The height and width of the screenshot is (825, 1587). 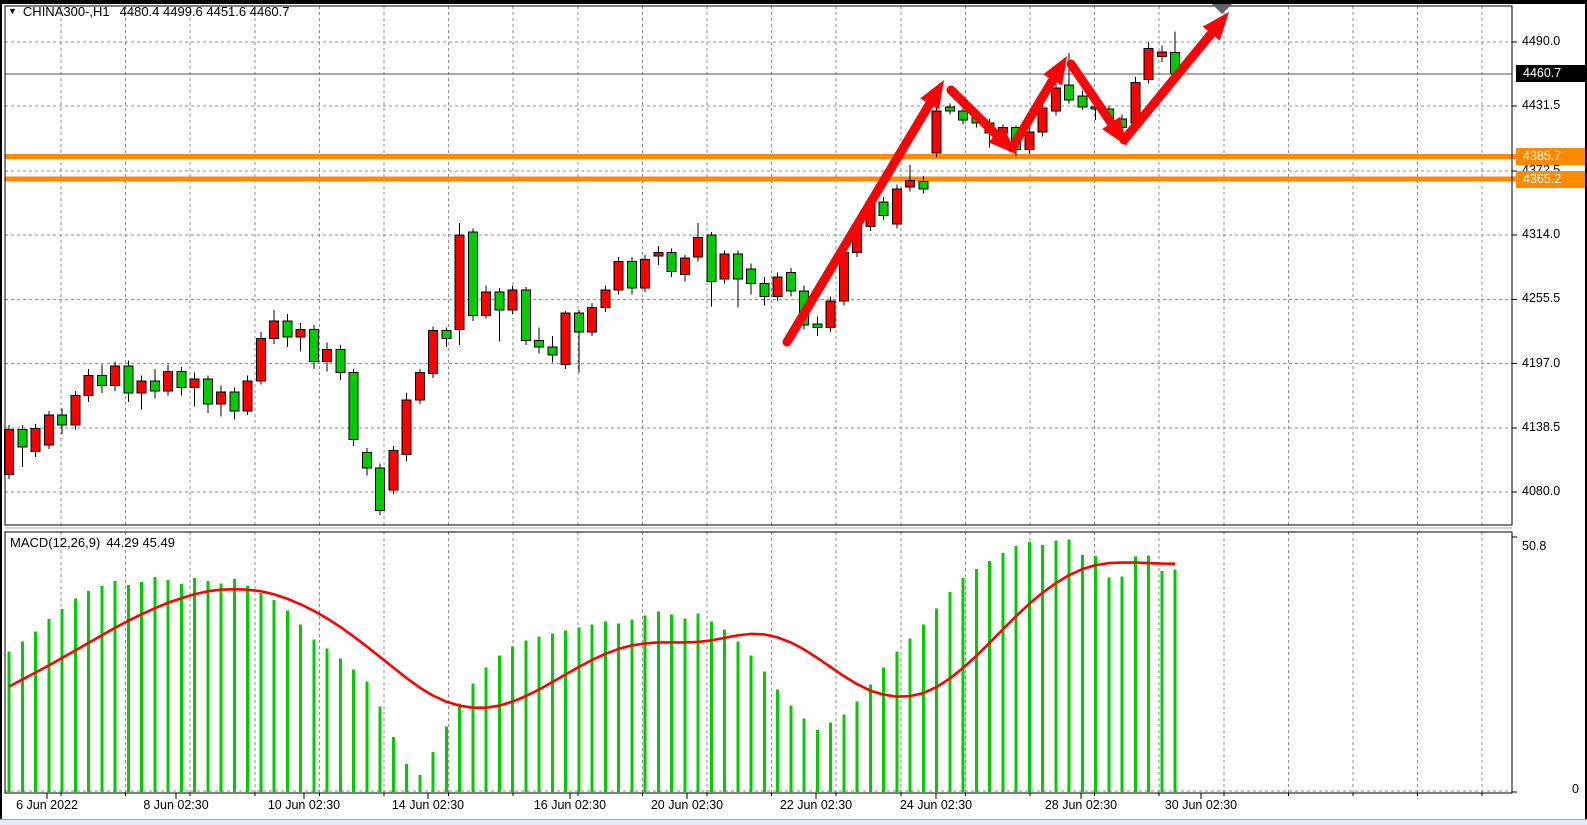 I want to click on time-axis-label: 22 Jun 02:30, so click(x=816, y=805).